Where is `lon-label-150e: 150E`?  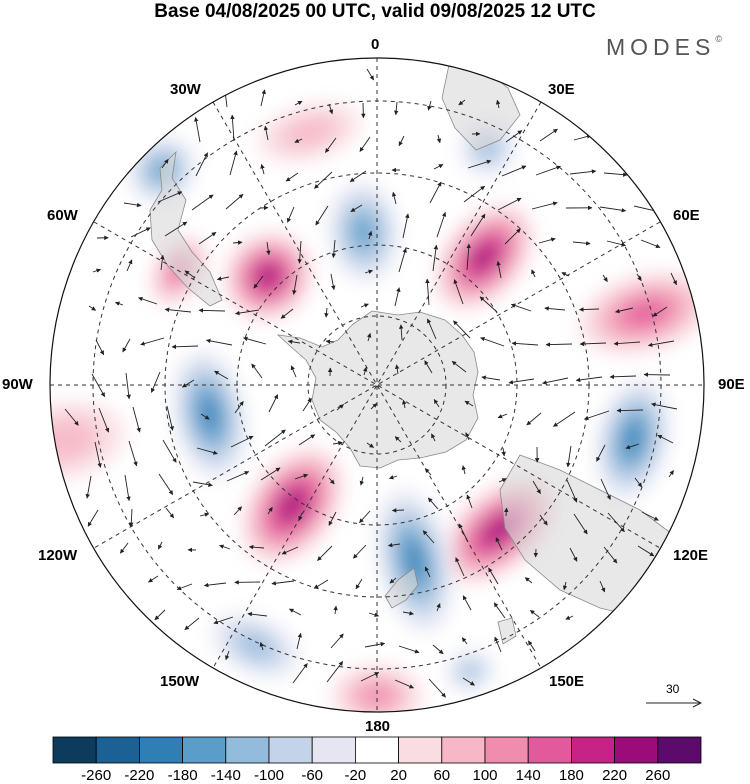 lon-label-150e: 150E is located at coordinates (566, 681).